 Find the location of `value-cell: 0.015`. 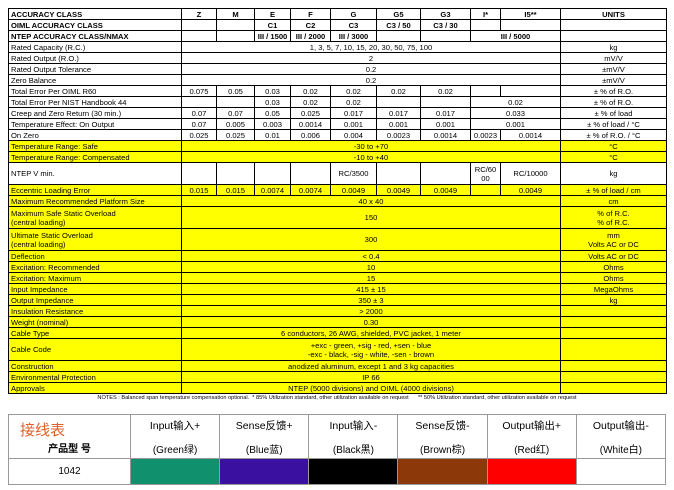

value-cell: 0.015 is located at coordinates (235, 190).